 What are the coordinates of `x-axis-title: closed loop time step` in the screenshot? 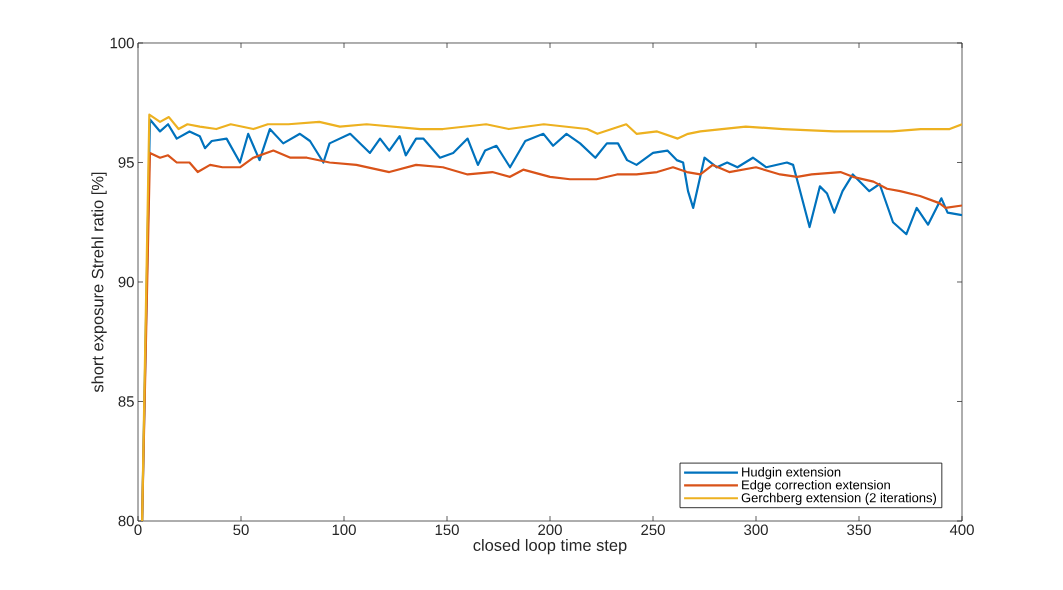 It's located at (550, 546).